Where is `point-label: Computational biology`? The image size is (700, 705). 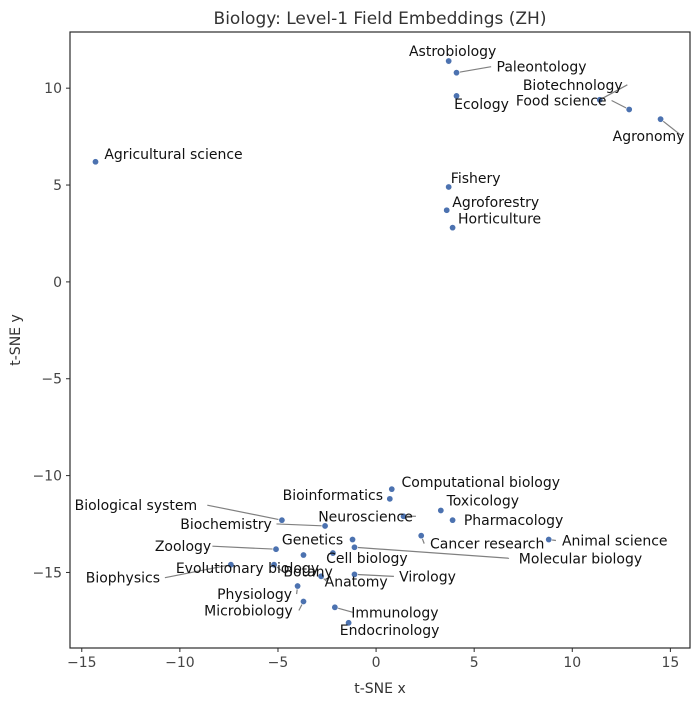 point-label: Computational biology is located at coordinates (481, 483).